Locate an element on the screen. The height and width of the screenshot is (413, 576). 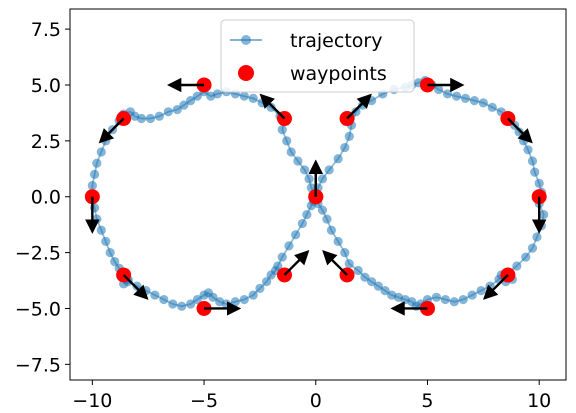
y-tick-label: 5.0 is located at coordinates (46, 86).